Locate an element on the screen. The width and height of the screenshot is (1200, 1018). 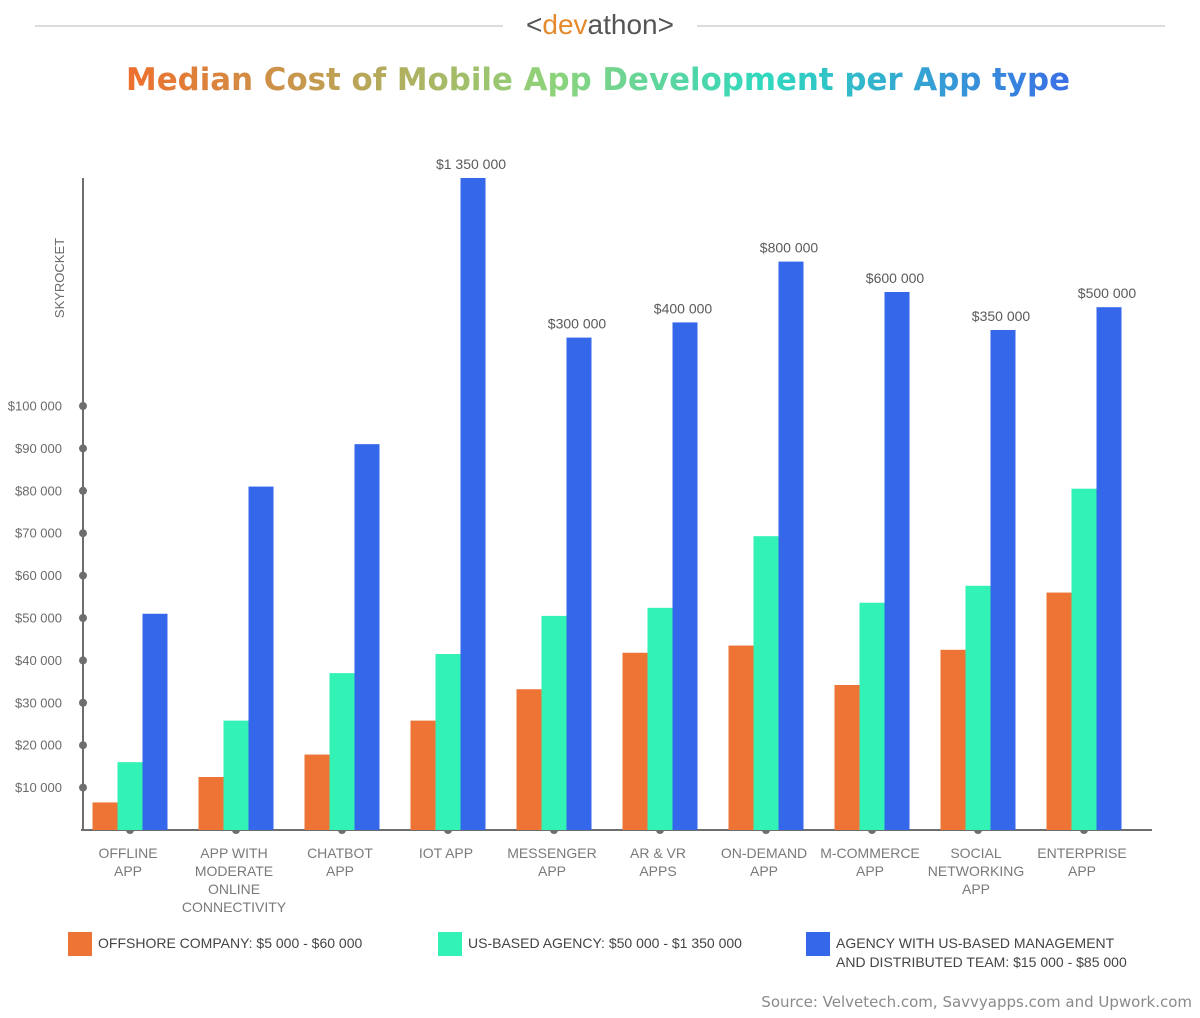
legend-swatch-distributed is located at coordinates (818, 944).